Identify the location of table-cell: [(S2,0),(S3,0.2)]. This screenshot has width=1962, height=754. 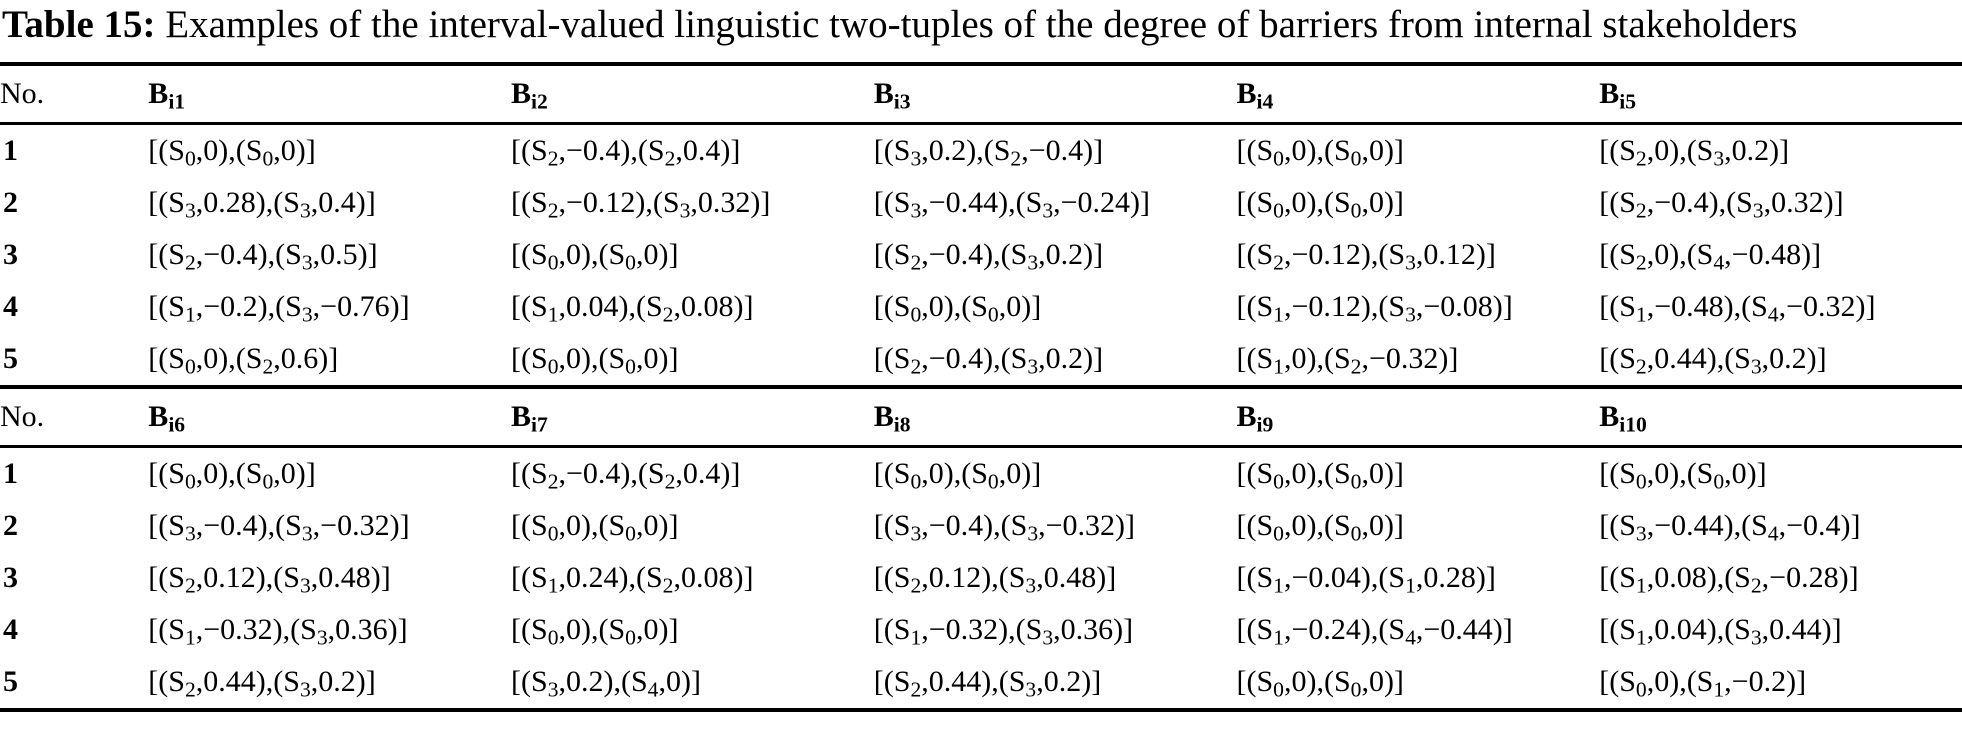
(1694, 152).